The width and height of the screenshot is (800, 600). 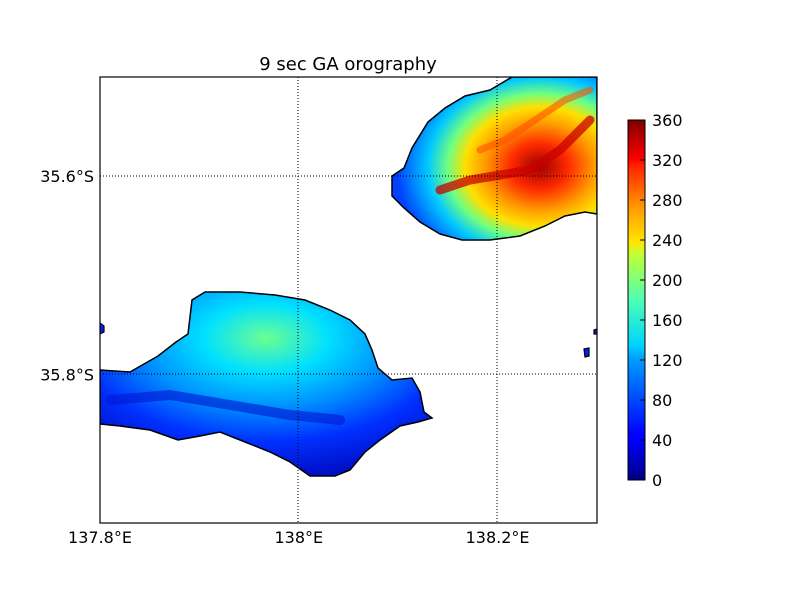 I want to click on island-left-edge, so click(x=102, y=328).